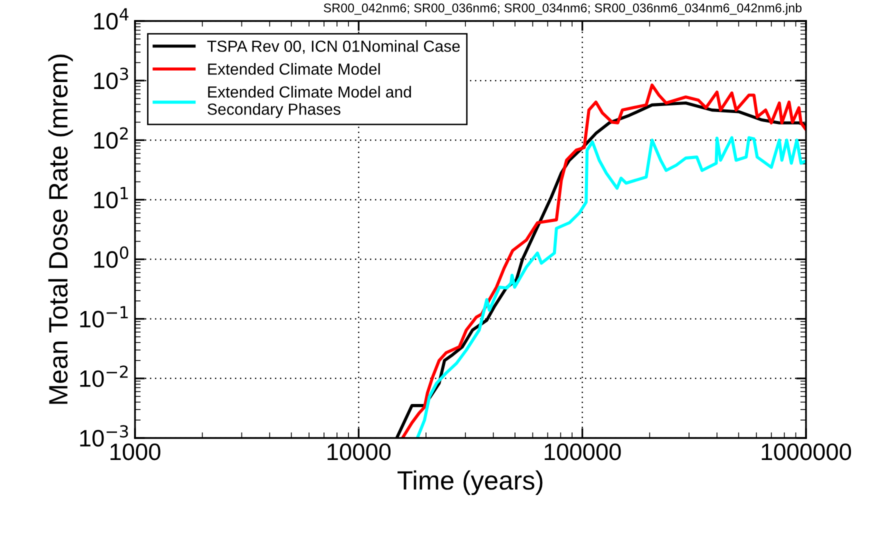 The image size is (878, 543). Describe the element at coordinates (333, 47) in the screenshot. I see `legend-label: TSPA Rev 00, ICN 01Nominal Case` at that location.